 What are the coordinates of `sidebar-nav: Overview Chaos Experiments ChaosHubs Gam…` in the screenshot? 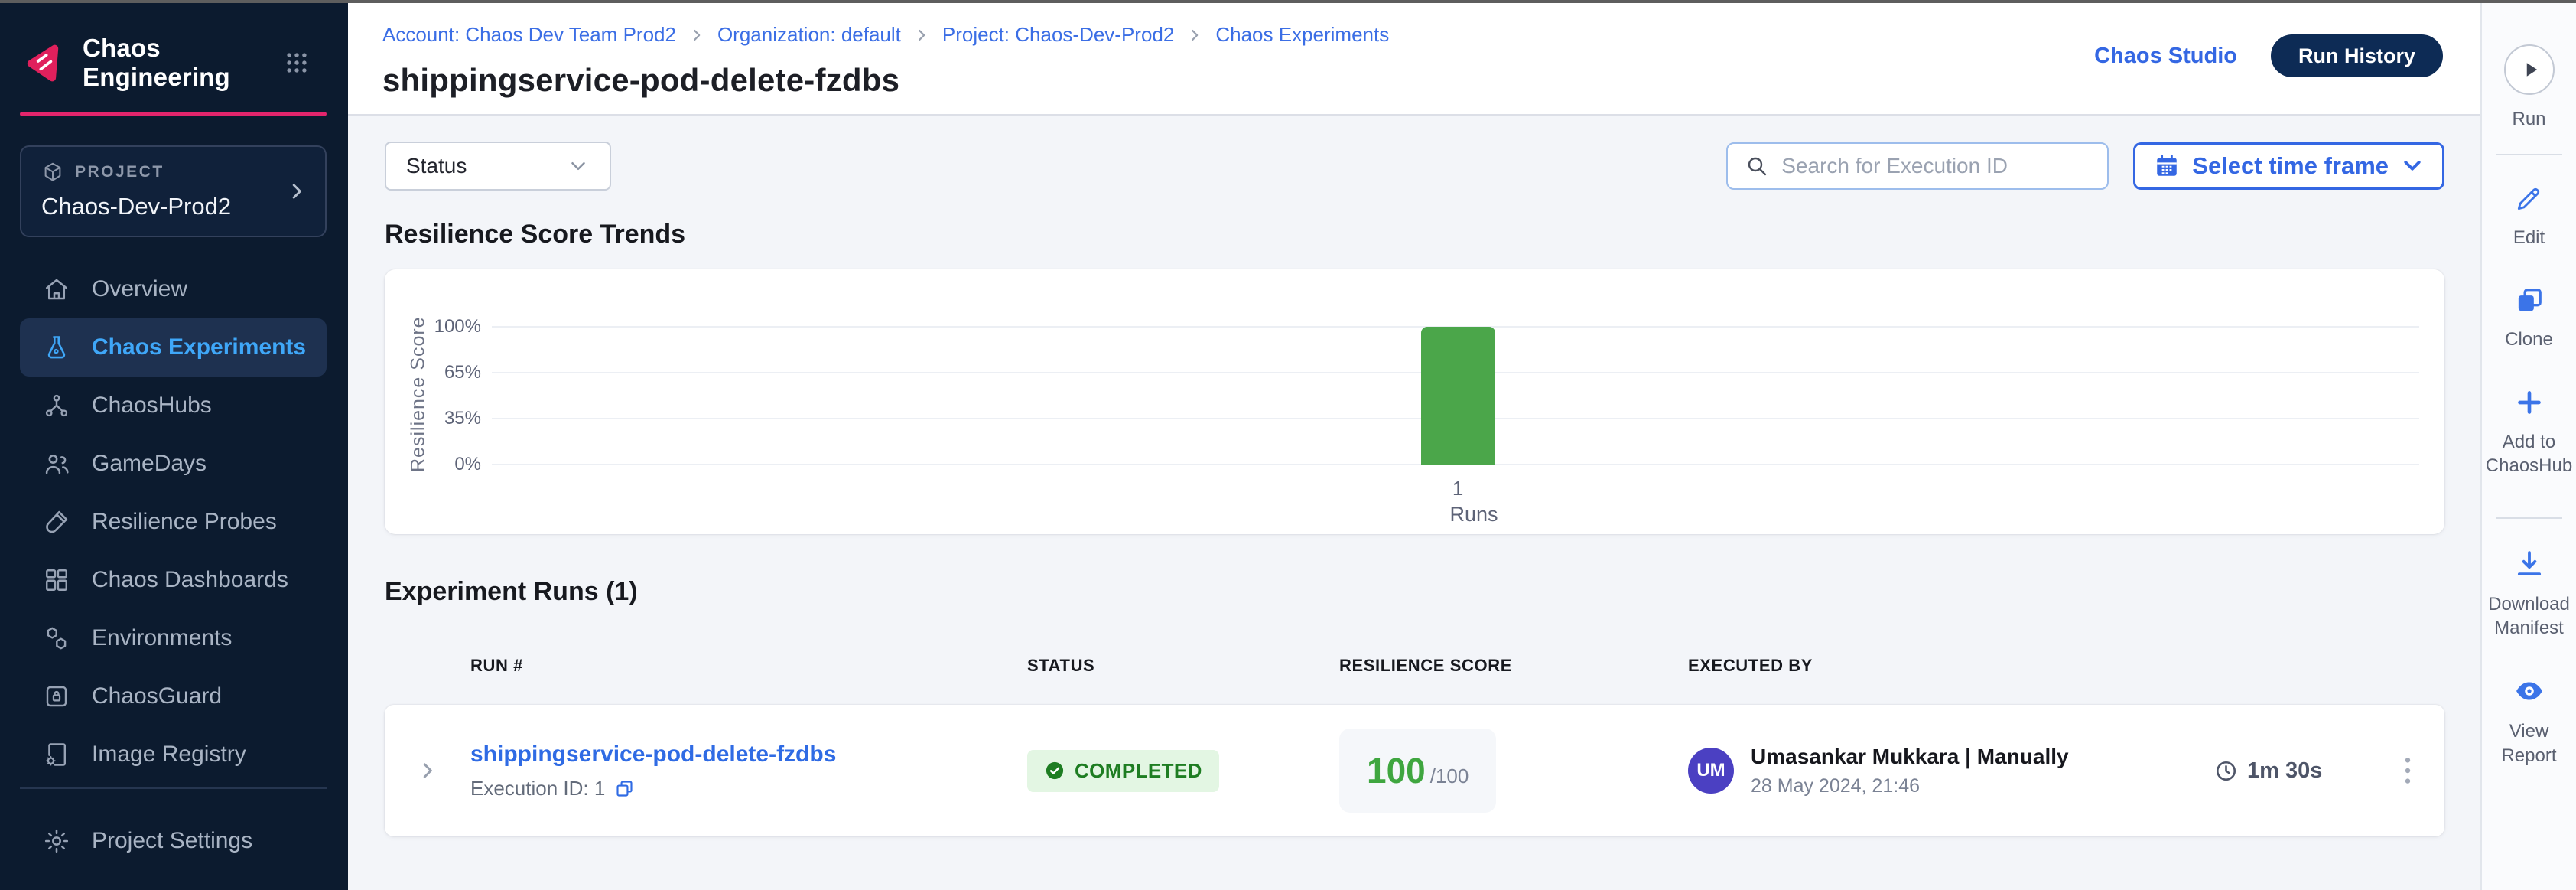 It's located at (174, 522).